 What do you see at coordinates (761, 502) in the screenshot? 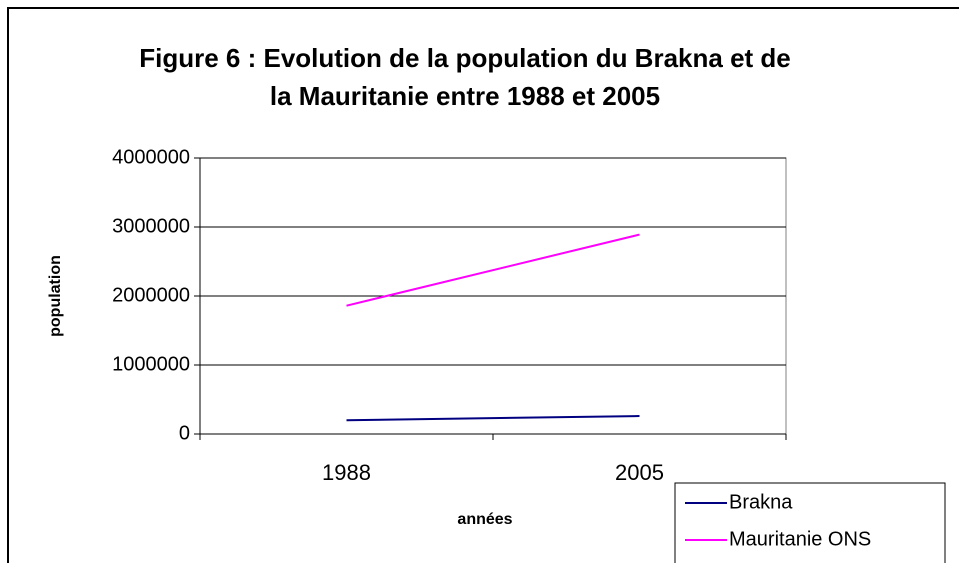
I see `legend-label: Brakna` at bounding box center [761, 502].